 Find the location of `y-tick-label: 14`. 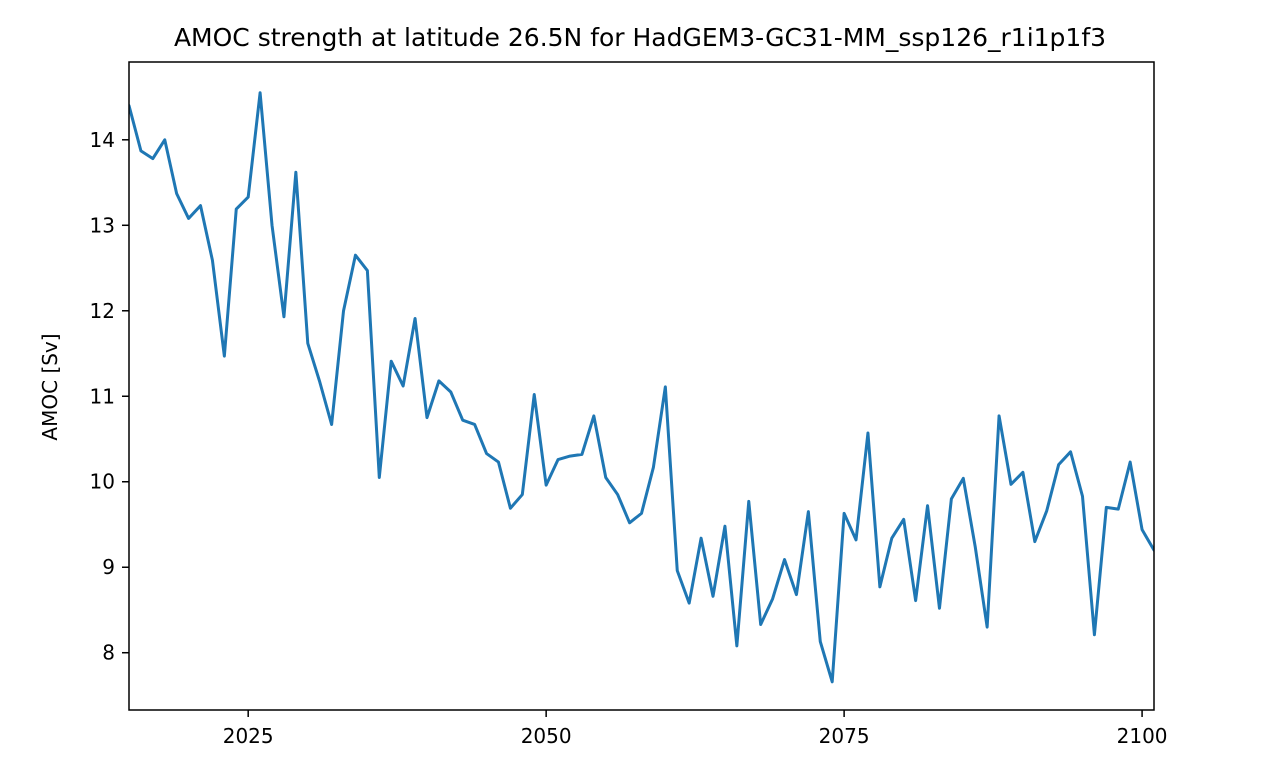

y-tick-label: 14 is located at coordinates (102, 140).